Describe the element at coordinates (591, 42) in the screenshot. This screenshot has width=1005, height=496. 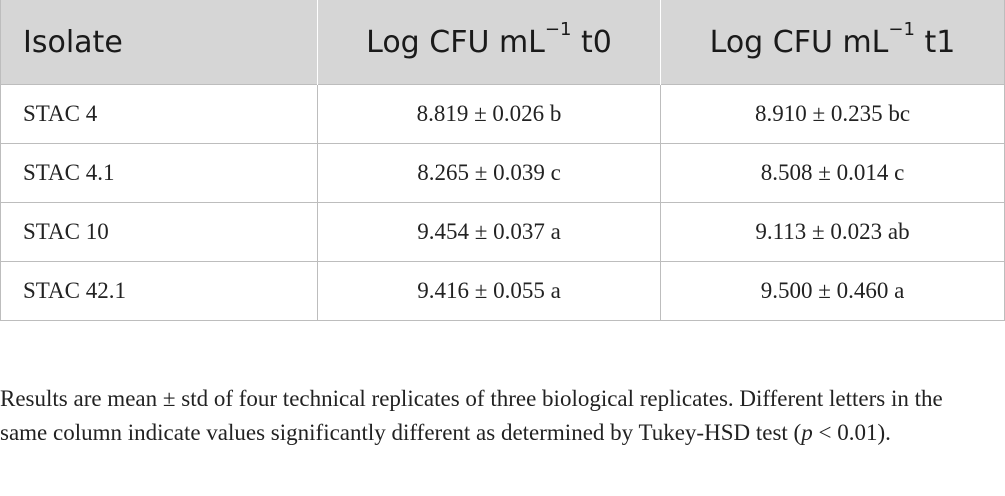
I see `header-t0-suffix: t0` at that location.